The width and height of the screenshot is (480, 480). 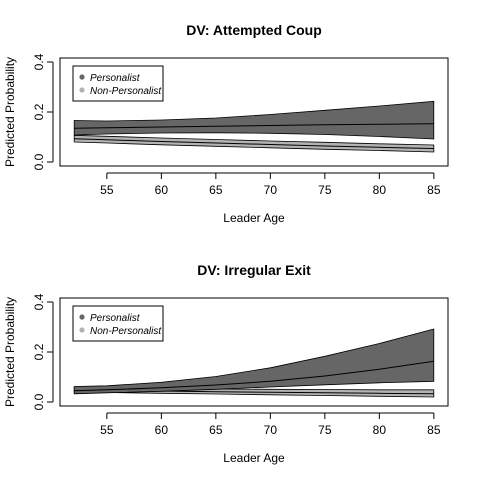 I want to click on fit-line-non-personalist, so click(x=254, y=143).